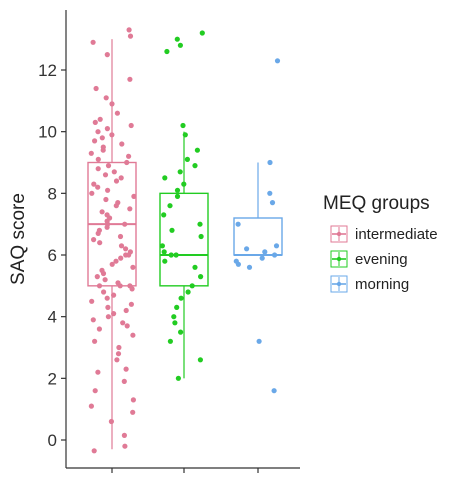 Image resolution: width=474 pixels, height=484 pixels. What do you see at coordinates (52, 255) in the screenshot?
I see `y-tick-label: 6` at bounding box center [52, 255].